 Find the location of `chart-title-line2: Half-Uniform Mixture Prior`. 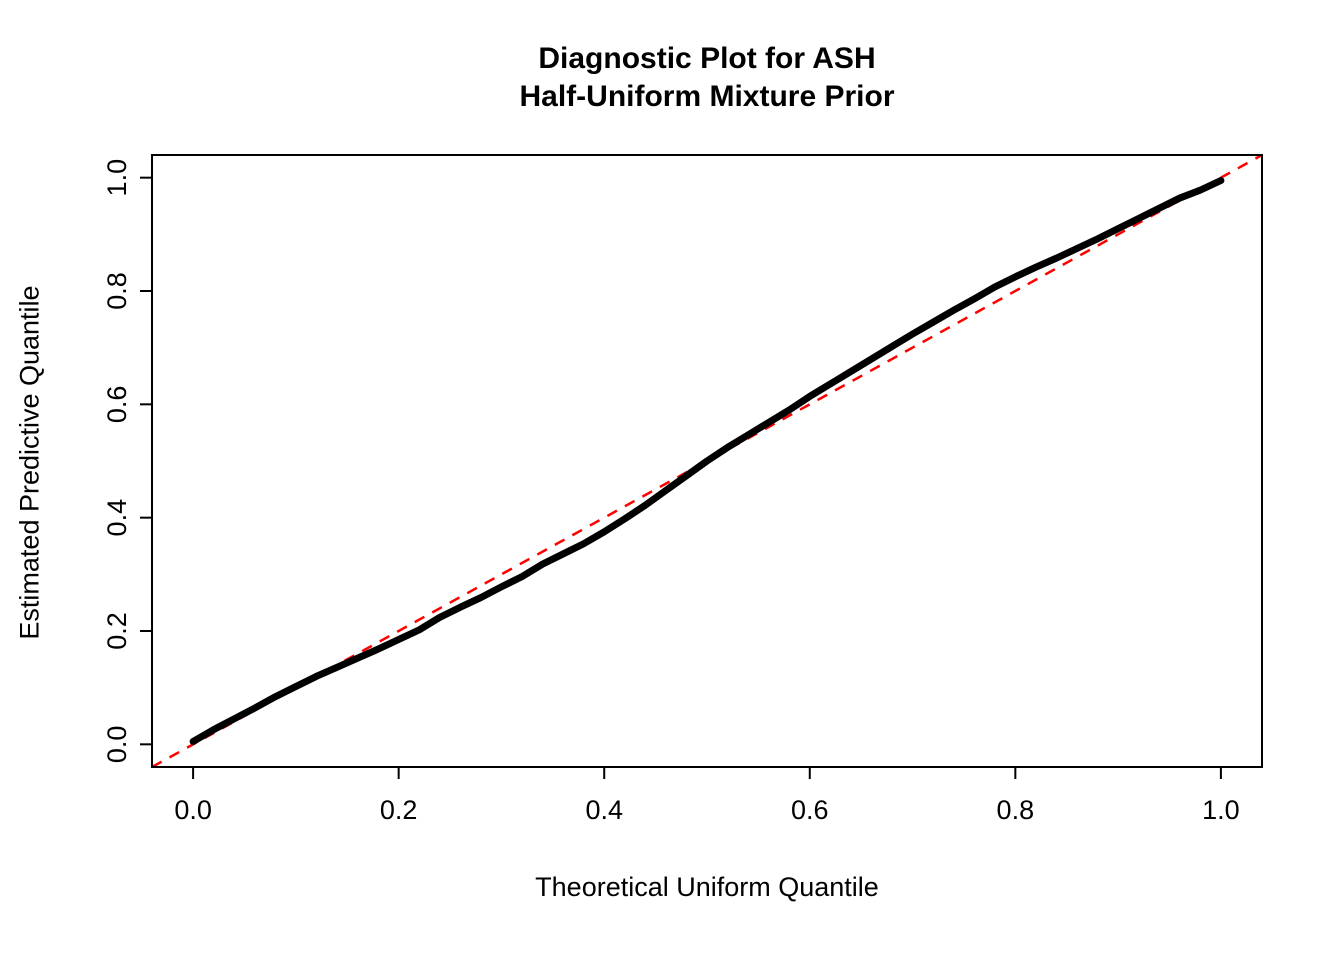

chart-title-line2: Half-Uniform Mixture Prior is located at coordinates (707, 96).